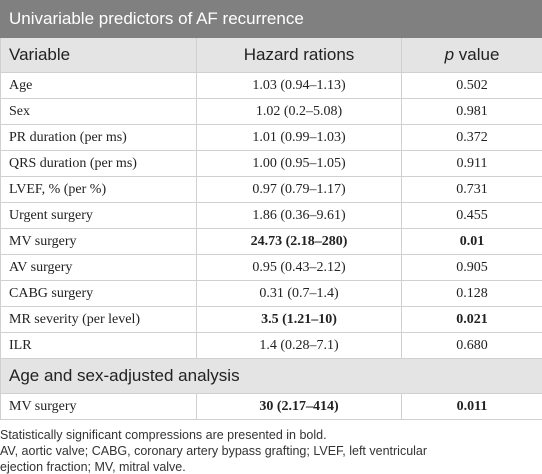  I want to click on data-row: MV surgery 30 (2.17–414) 0.011, so click(271, 406).